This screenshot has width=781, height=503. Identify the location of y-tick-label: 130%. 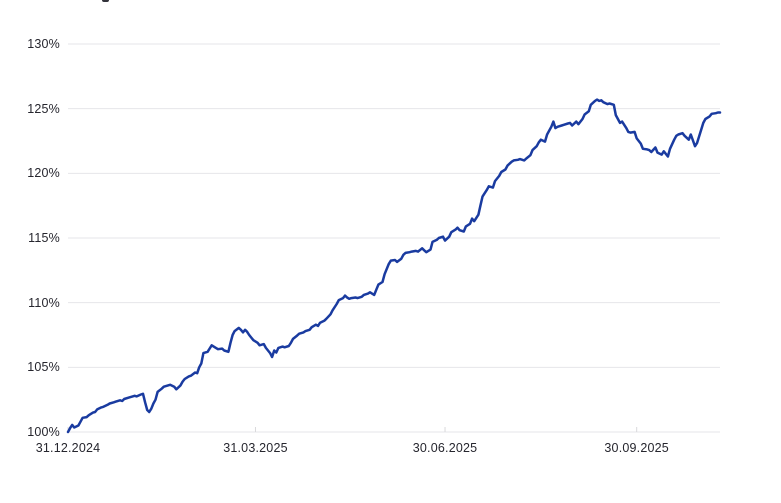
(43, 44).